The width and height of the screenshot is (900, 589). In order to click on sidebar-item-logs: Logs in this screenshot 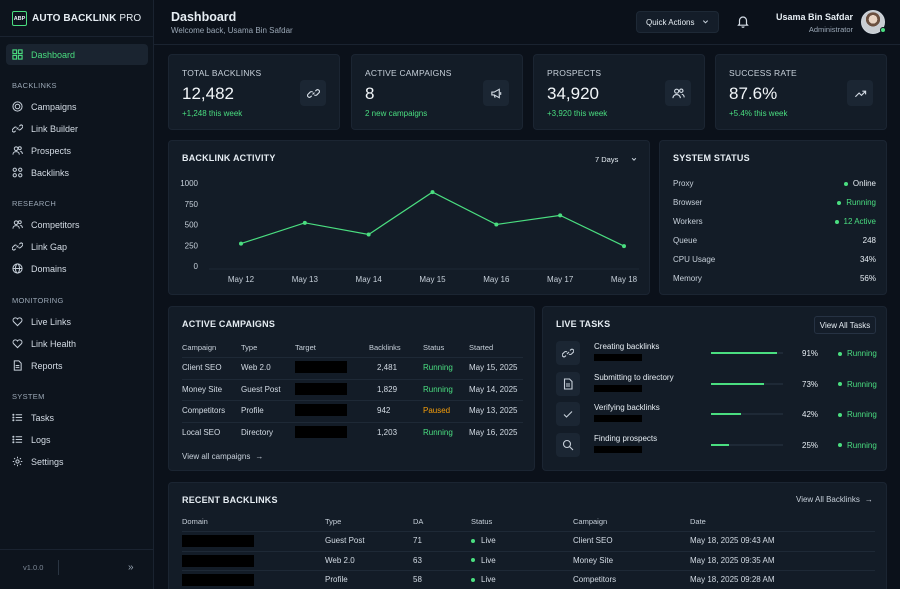, I will do `click(31, 439)`.